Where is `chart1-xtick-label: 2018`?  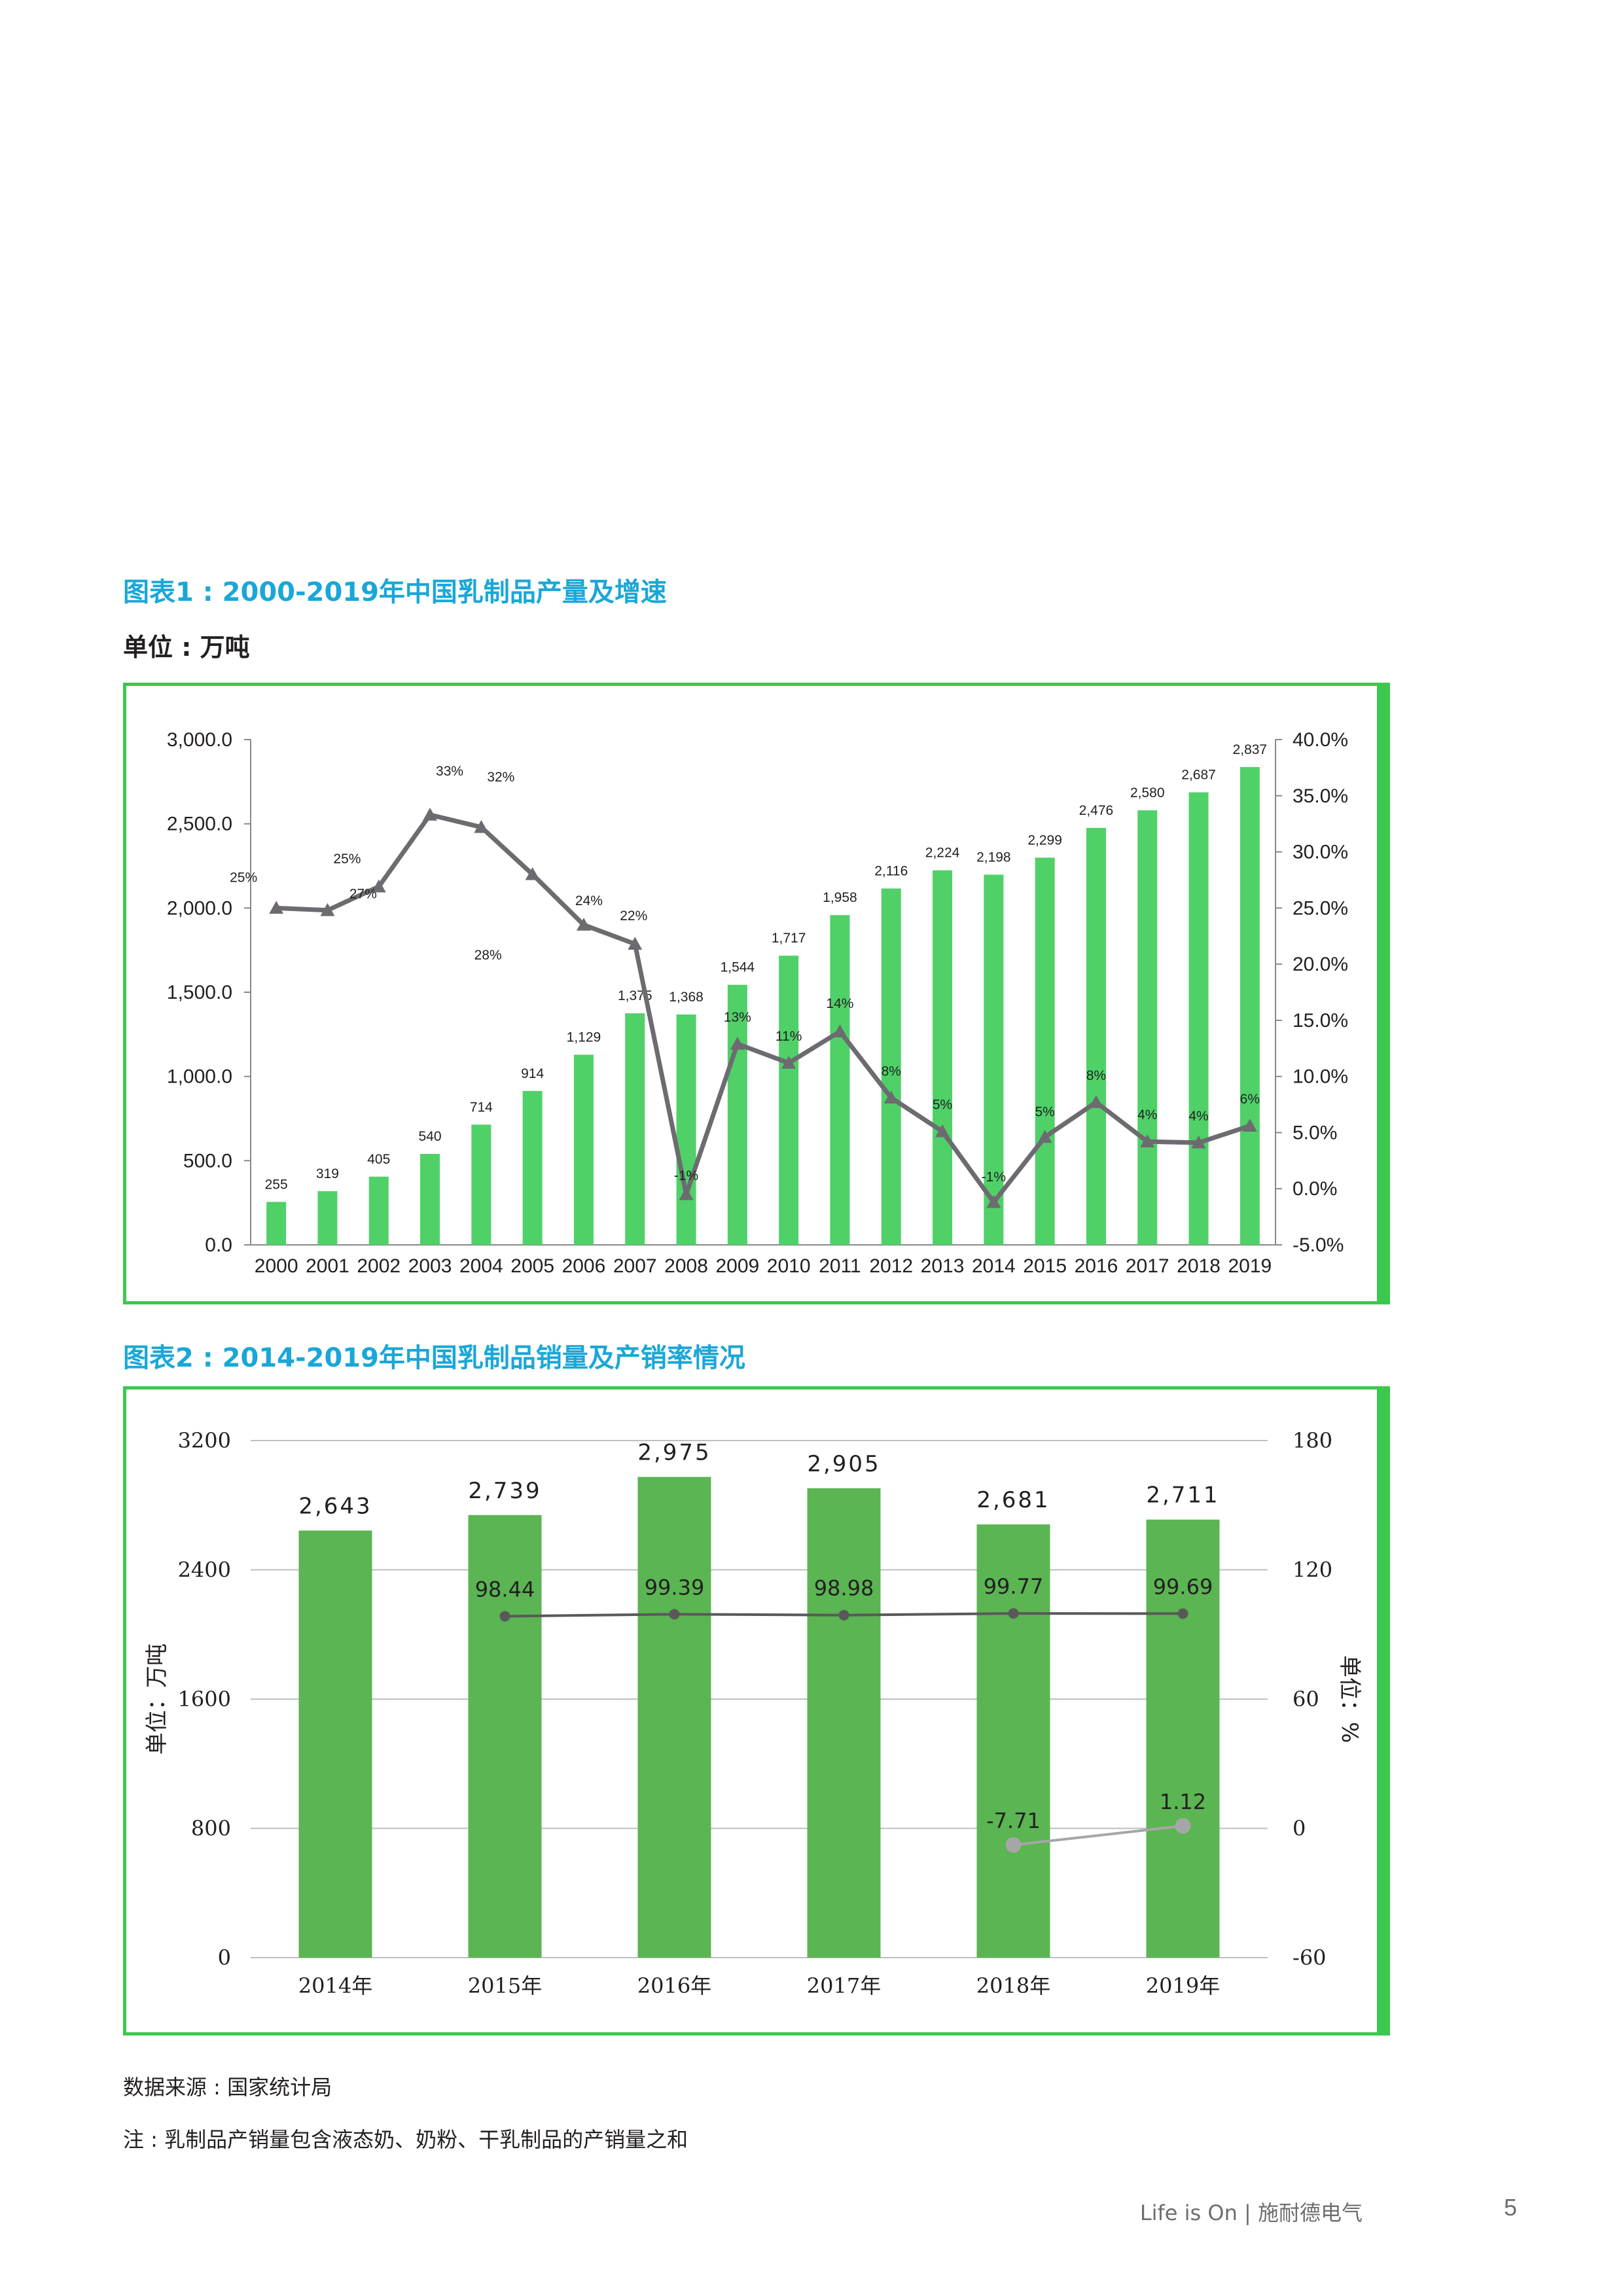 chart1-xtick-label: 2018 is located at coordinates (1199, 1266).